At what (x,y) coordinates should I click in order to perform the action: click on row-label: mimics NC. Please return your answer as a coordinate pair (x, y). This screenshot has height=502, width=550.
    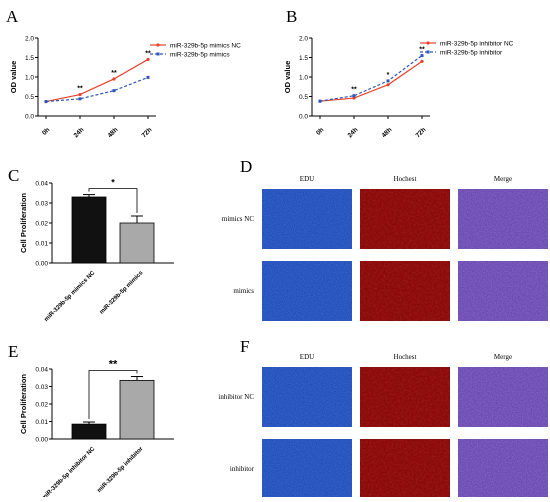
    Looking at the image, I should click on (238, 219).